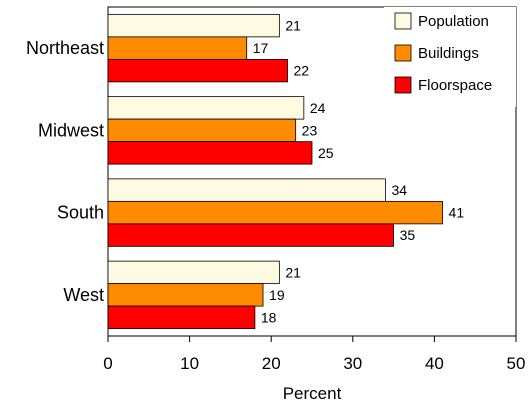 This screenshot has height=406, width=529. I want to click on legend-label-buildings: Buildings, so click(448, 53).